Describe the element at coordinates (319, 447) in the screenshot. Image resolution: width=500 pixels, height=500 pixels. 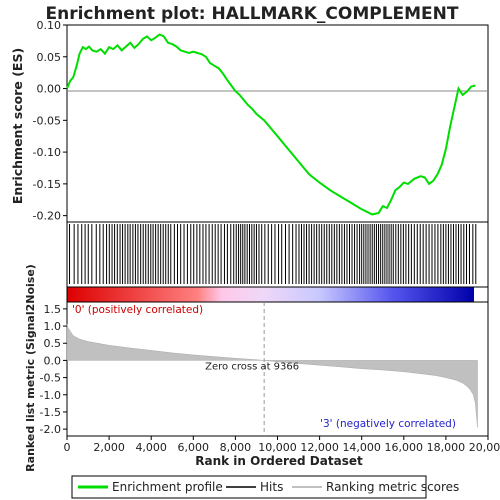
I see `x-tick-label: 12,000` at that location.